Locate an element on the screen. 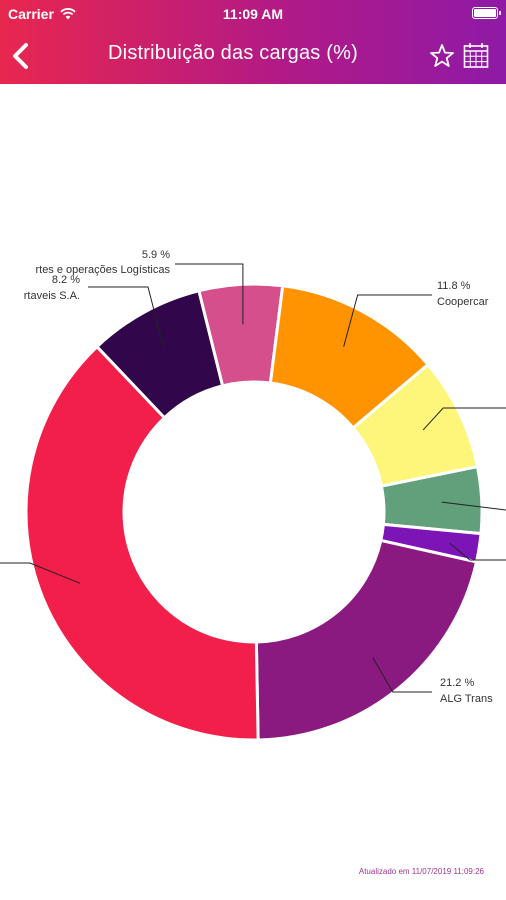 This screenshot has height=900, width=506. slice-label-pct-7: 8.2 % is located at coordinates (66, 280).